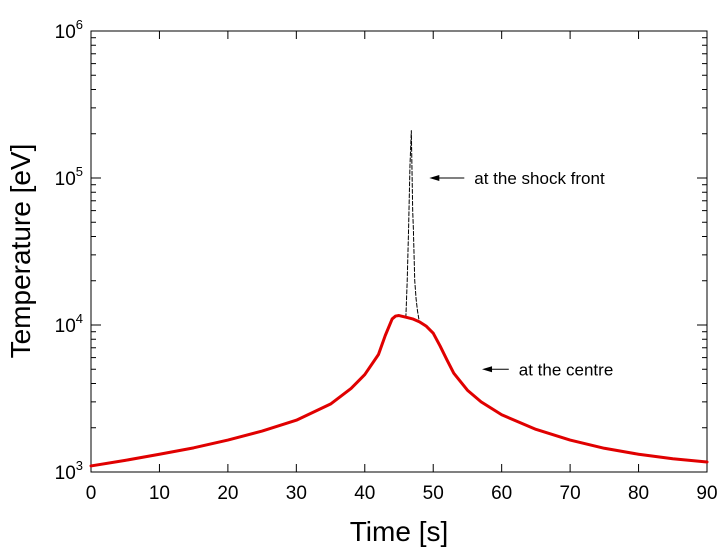 The height and width of the screenshot is (548, 724). I want to click on x-tick-label: 10, so click(159, 493).